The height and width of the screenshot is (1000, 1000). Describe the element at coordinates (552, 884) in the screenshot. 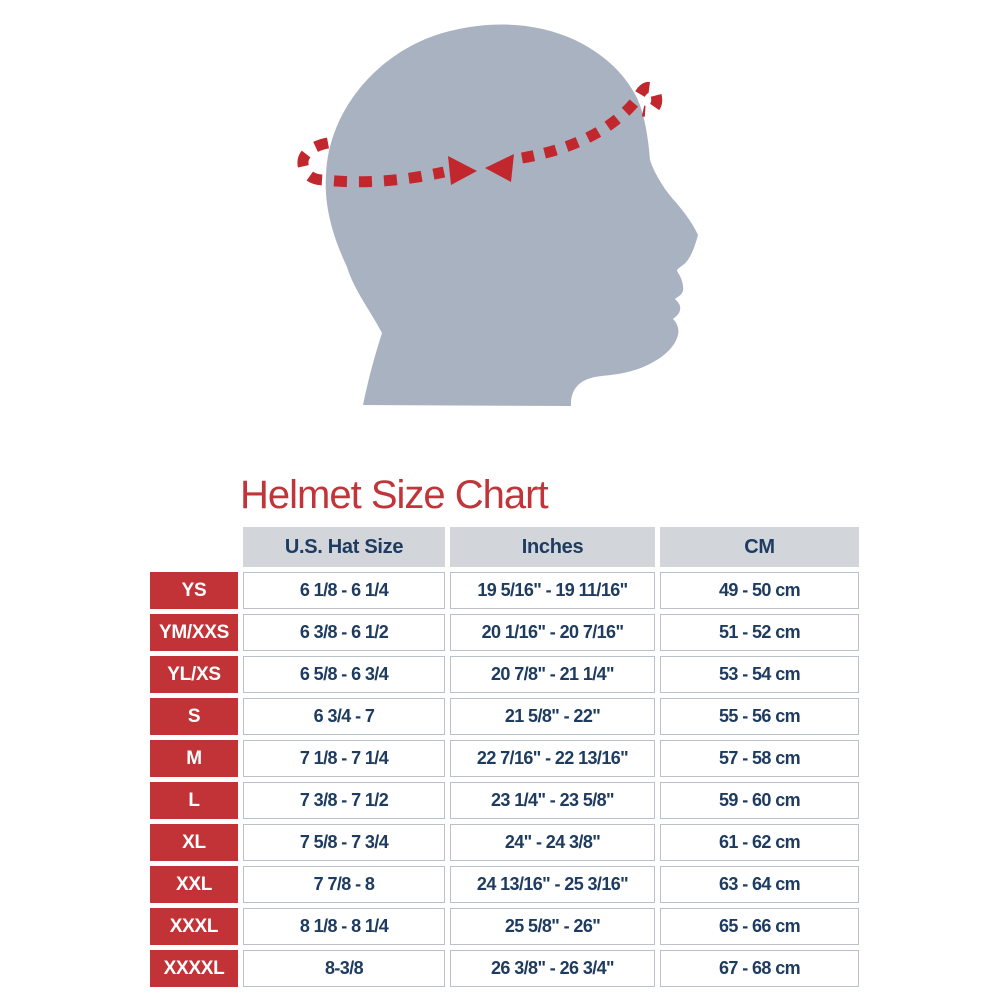

I see `cell-inches: 24 13/16" - 25 3/16"` at that location.